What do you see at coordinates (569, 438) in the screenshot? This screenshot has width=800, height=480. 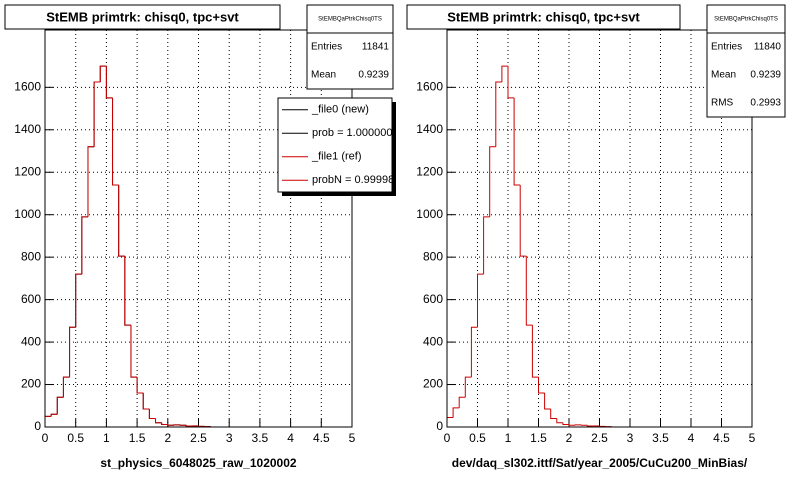 I see `x-tick-label: 2` at bounding box center [569, 438].